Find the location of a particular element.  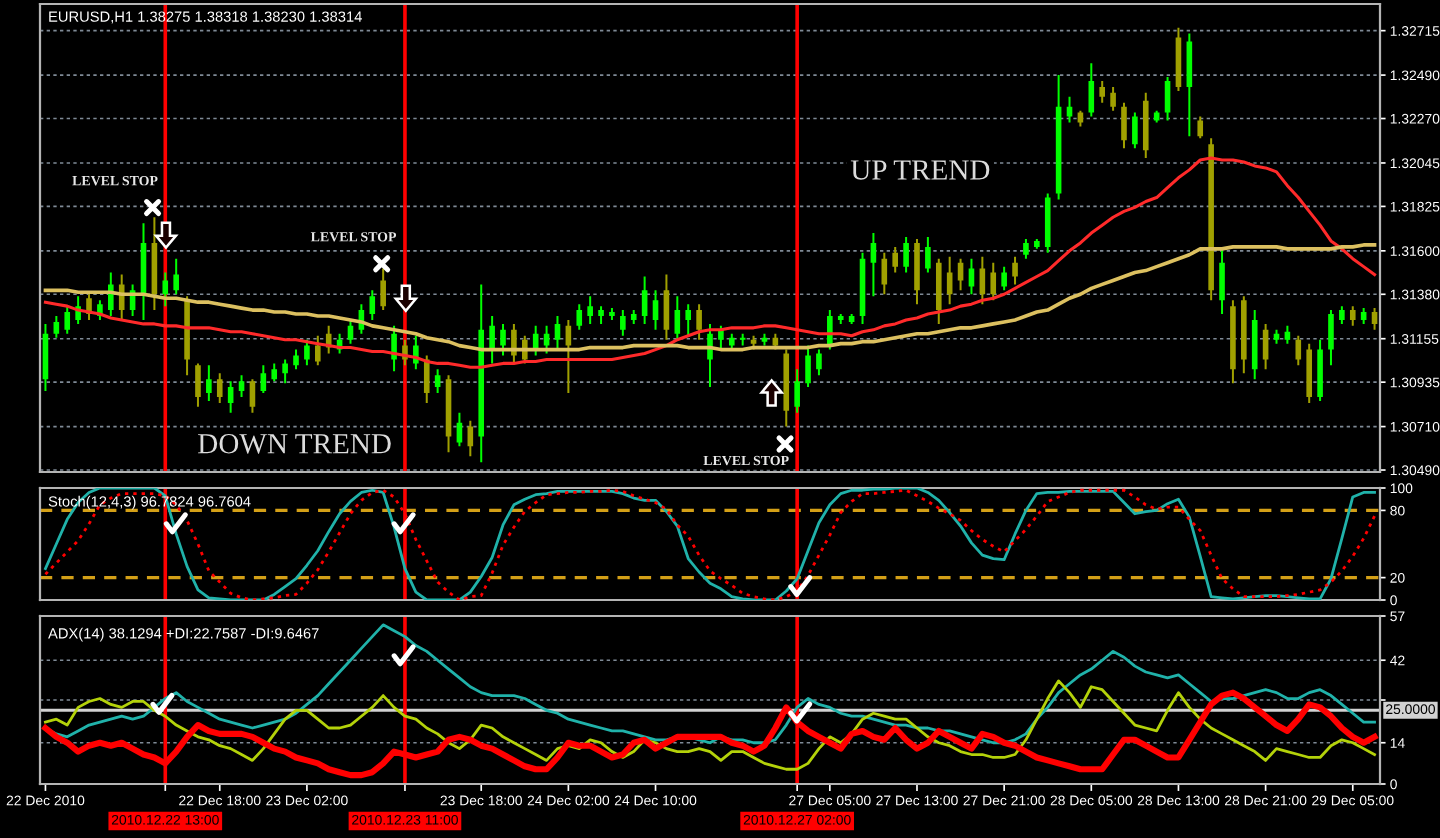

annotation: UP TREND is located at coordinates (920, 170).